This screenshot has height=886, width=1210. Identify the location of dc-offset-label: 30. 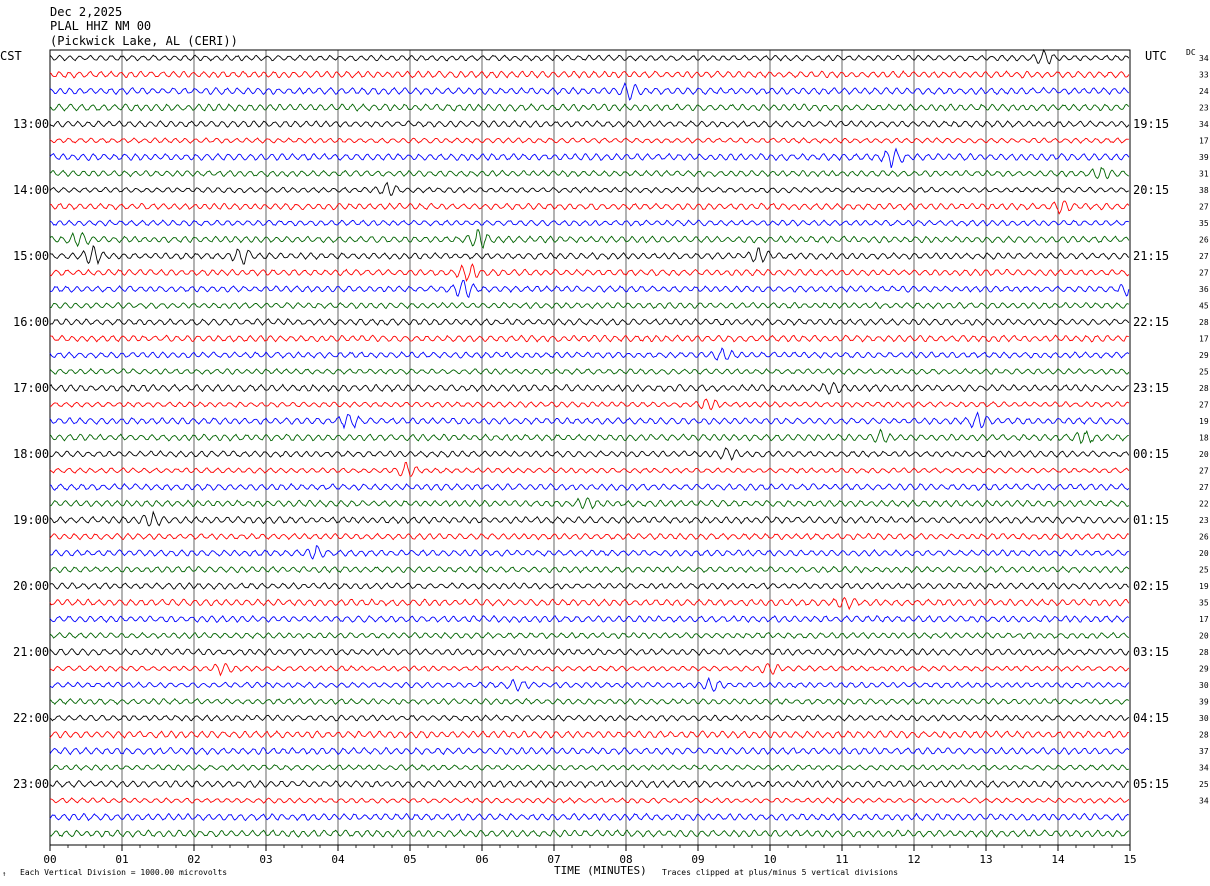
(1204, 718).